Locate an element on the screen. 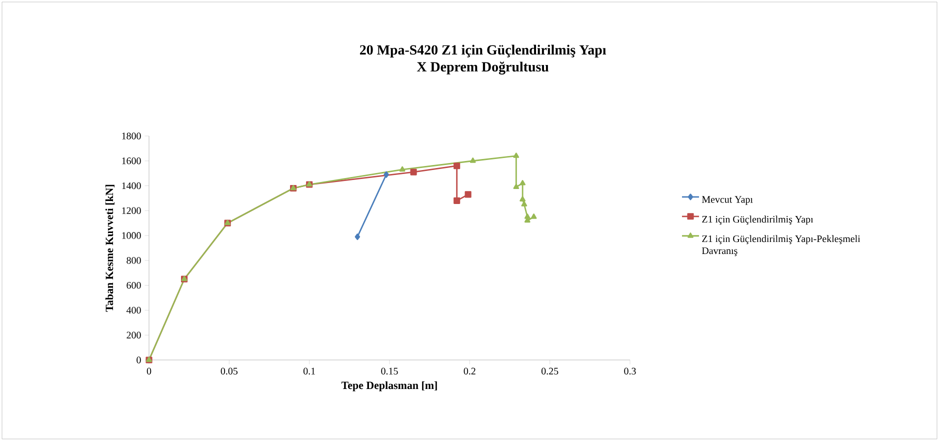 The image size is (939, 441). x-tick-label: 0.3 is located at coordinates (630, 371).